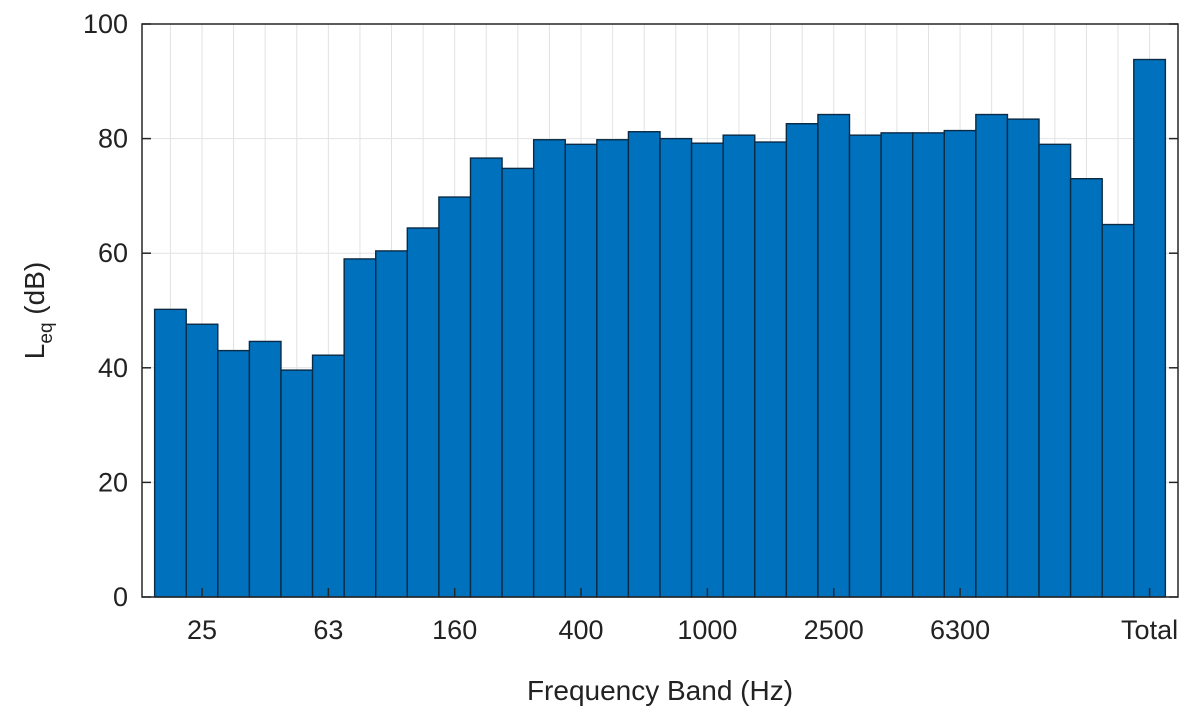 Image resolution: width=1203 pixels, height=717 pixels. Describe the element at coordinates (34, 352) in the screenshot. I see `y-axis-label-main: L` at that location.